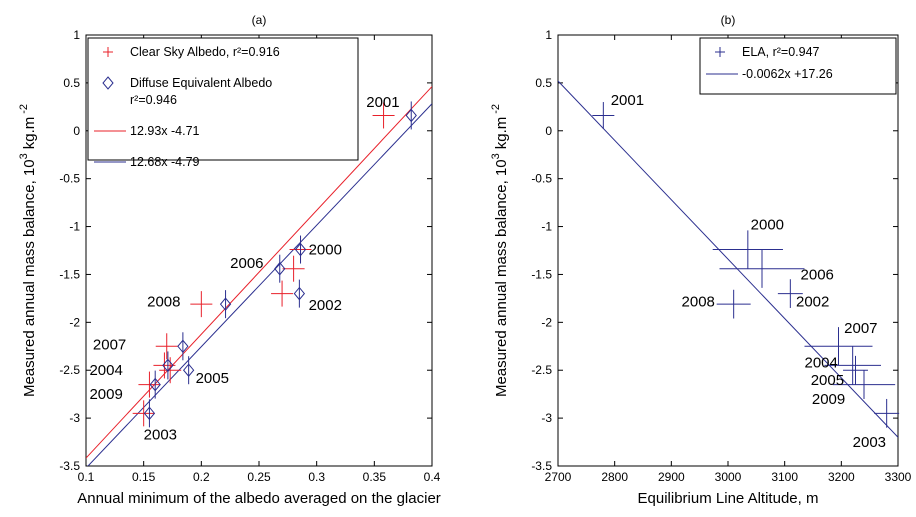 Image resolution: width=916 pixels, height=517 pixels. What do you see at coordinates (501, 278) in the screenshot?
I see `y-axis-label-main: Measured annual mass balance, 10` at bounding box center [501, 278].